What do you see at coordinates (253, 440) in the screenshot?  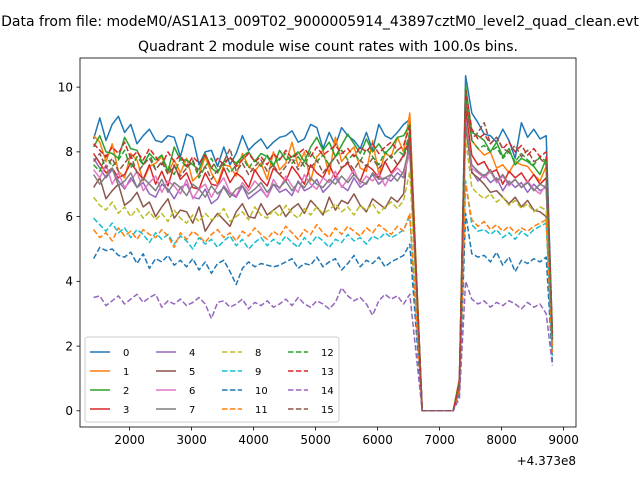 I see `x-tick-label: 4000` at bounding box center [253, 440].